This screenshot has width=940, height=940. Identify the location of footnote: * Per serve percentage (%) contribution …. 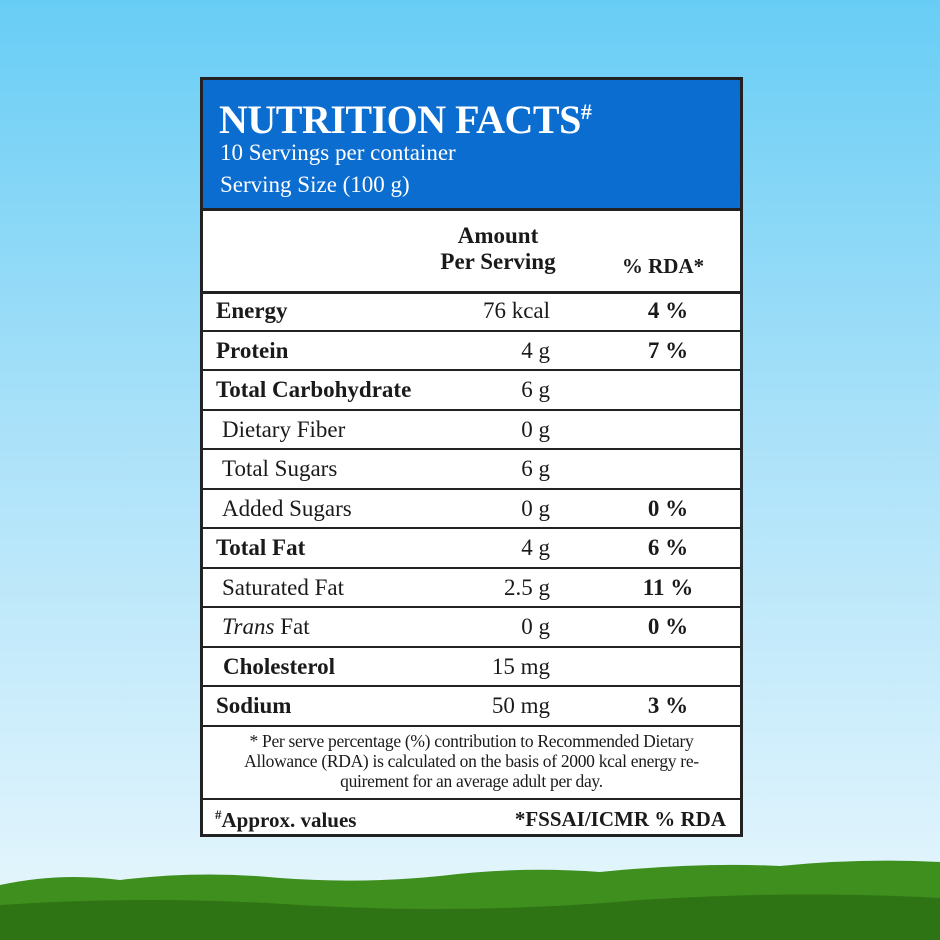
(471, 763).